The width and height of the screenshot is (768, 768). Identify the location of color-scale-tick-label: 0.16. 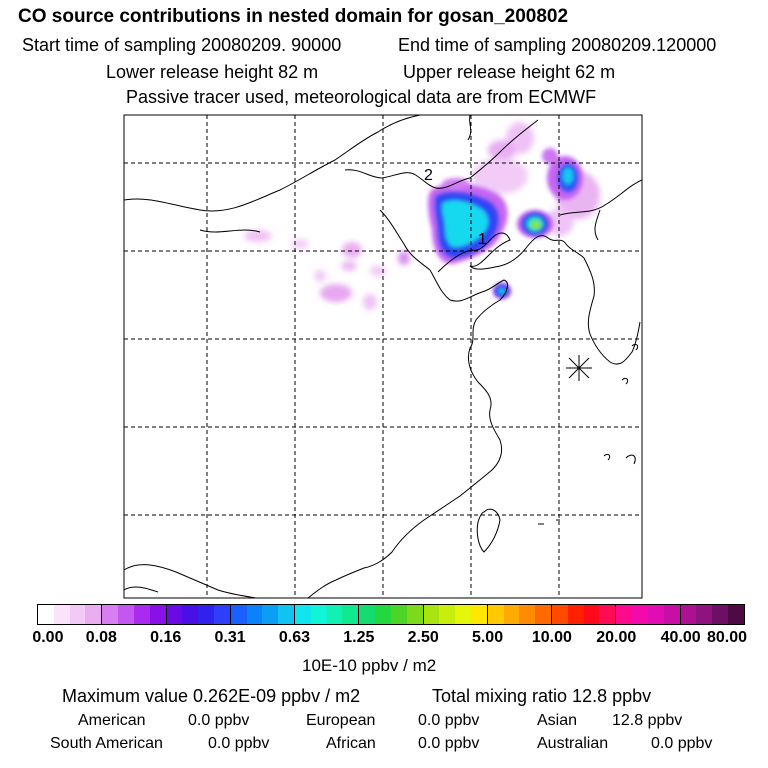
(166, 637).